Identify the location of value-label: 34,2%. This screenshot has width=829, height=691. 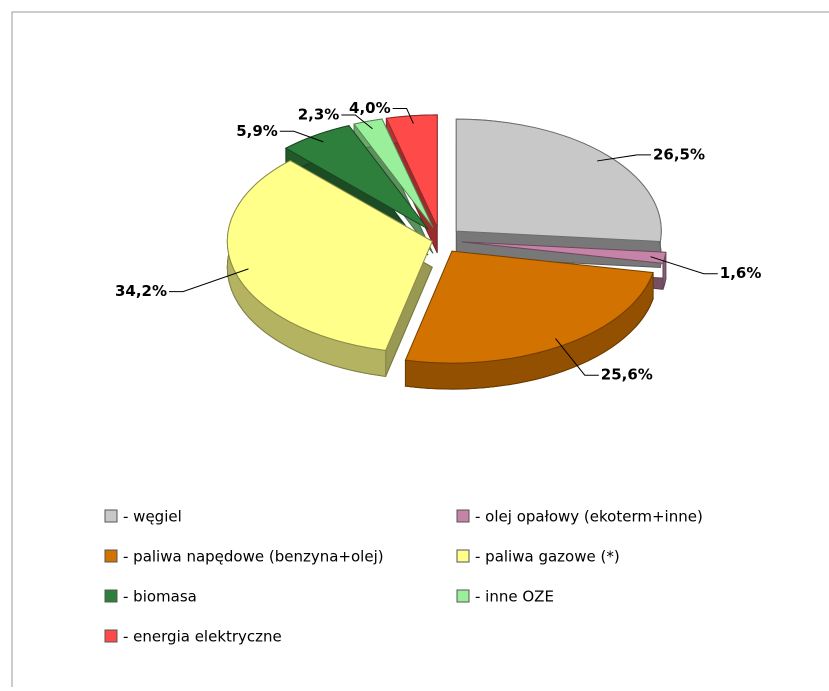
(141, 291).